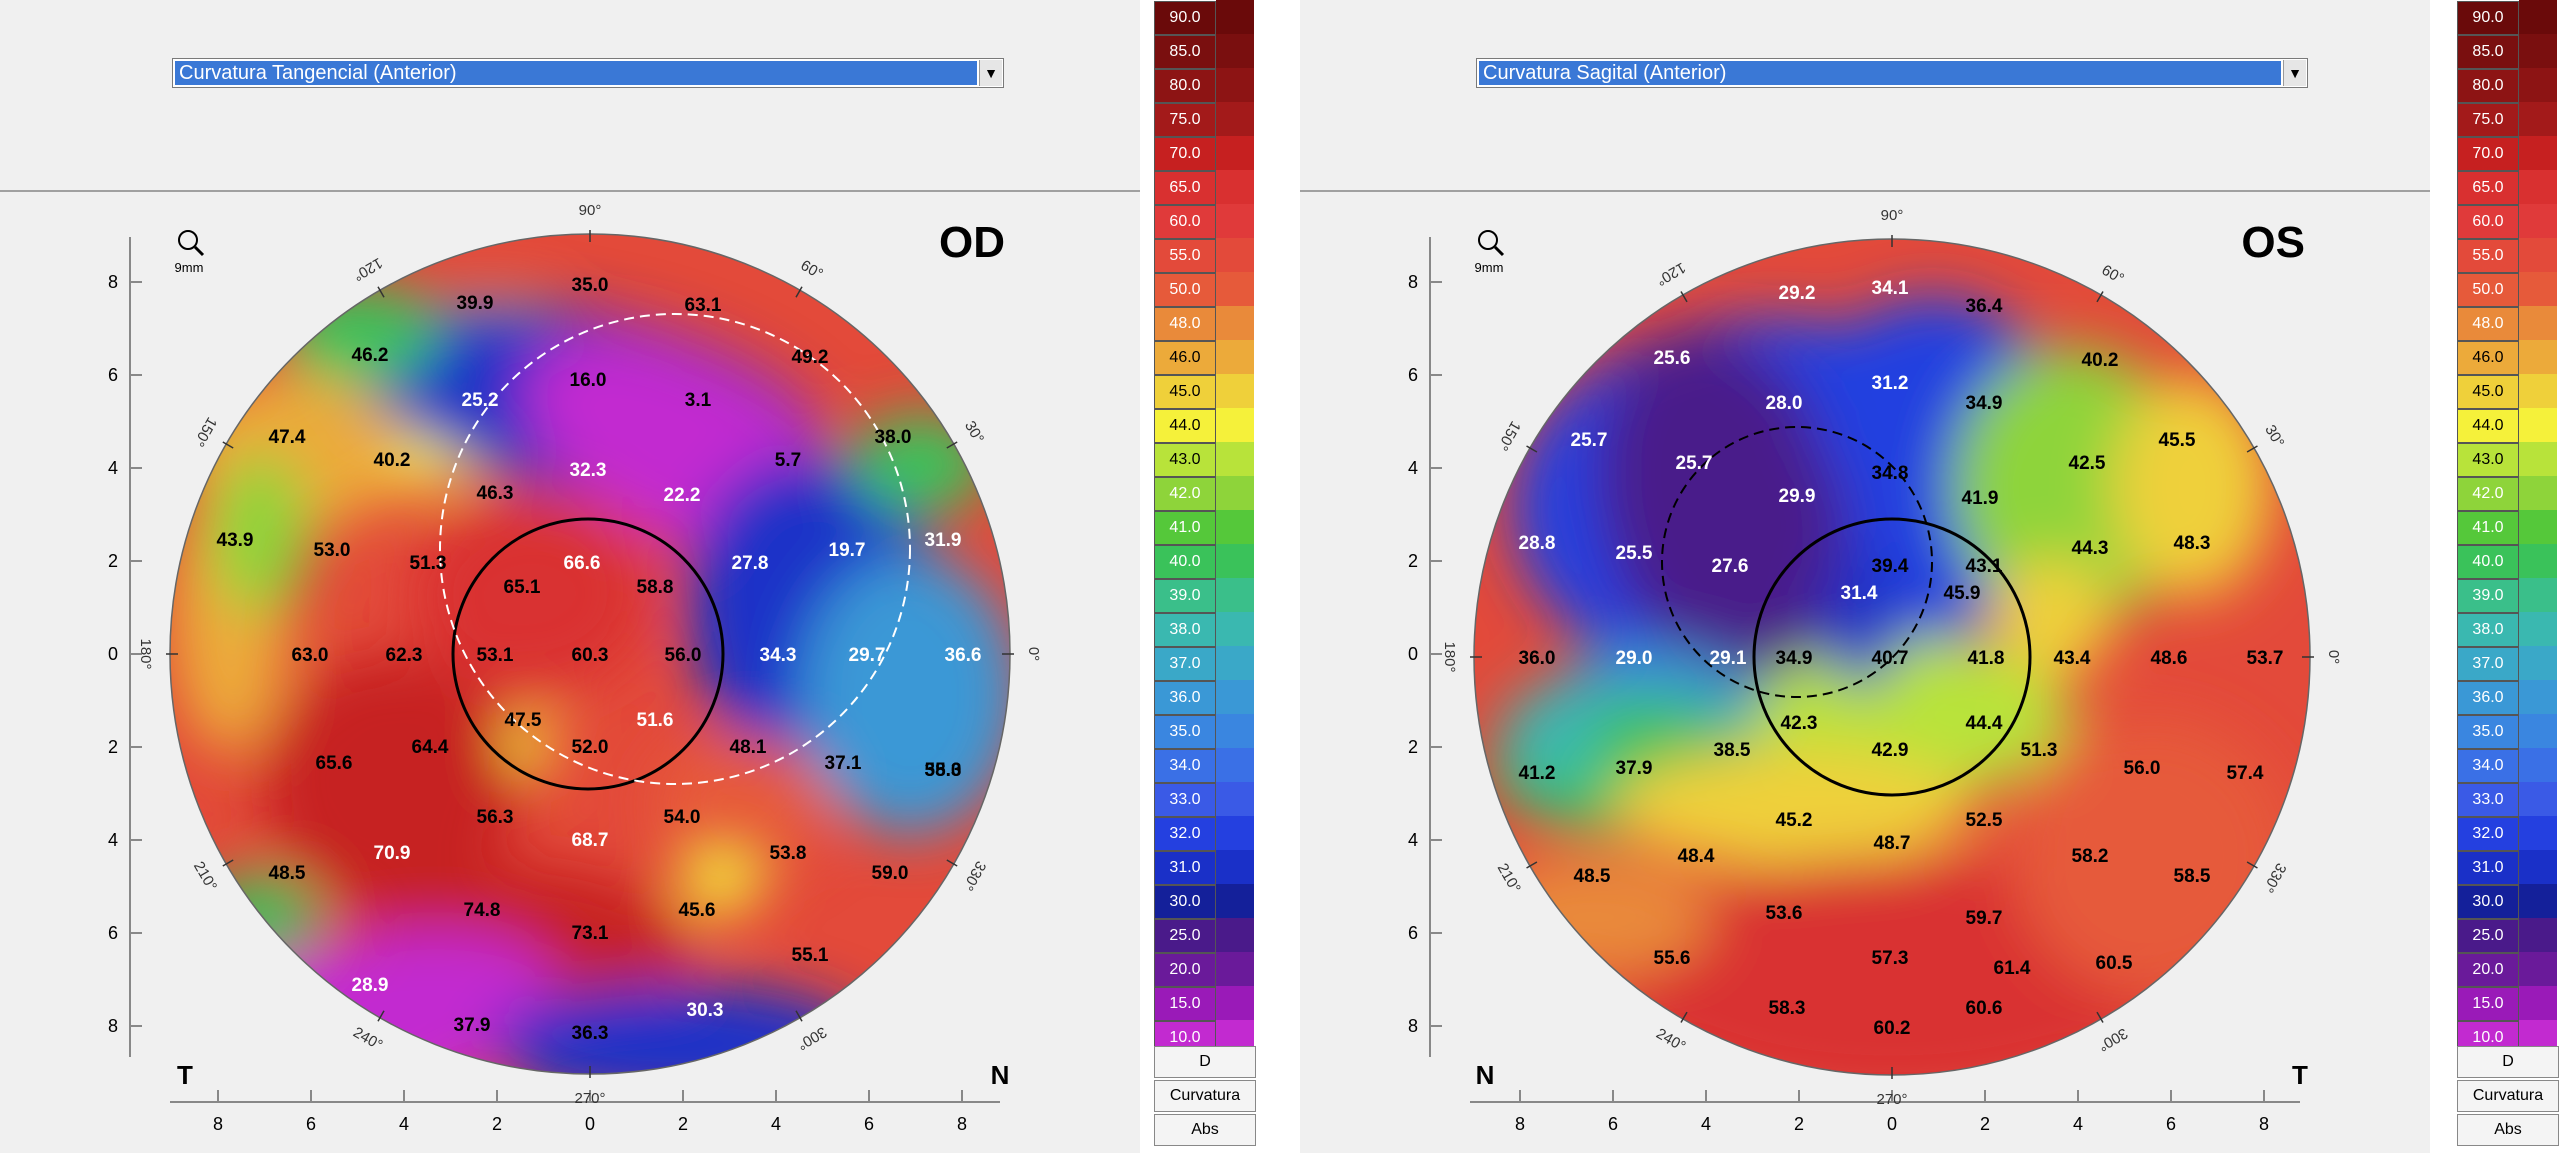 This screenshot has width=2560, height=1153. What do you see at coordinates (1485, 1075) in the screenshot?
I see `side-label-left: N` at bounding box center [1485, 1075].